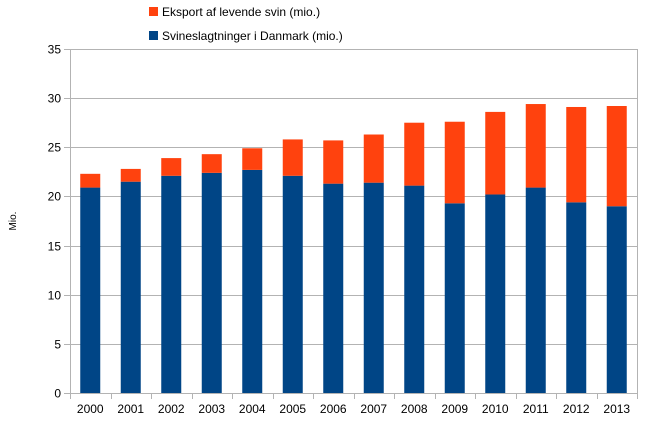 The width and height of the screenshot is (662, 428). Describe the element at coordinates (211, 409) in the screenshot. I see `x-tick-label: 2003` at that location.